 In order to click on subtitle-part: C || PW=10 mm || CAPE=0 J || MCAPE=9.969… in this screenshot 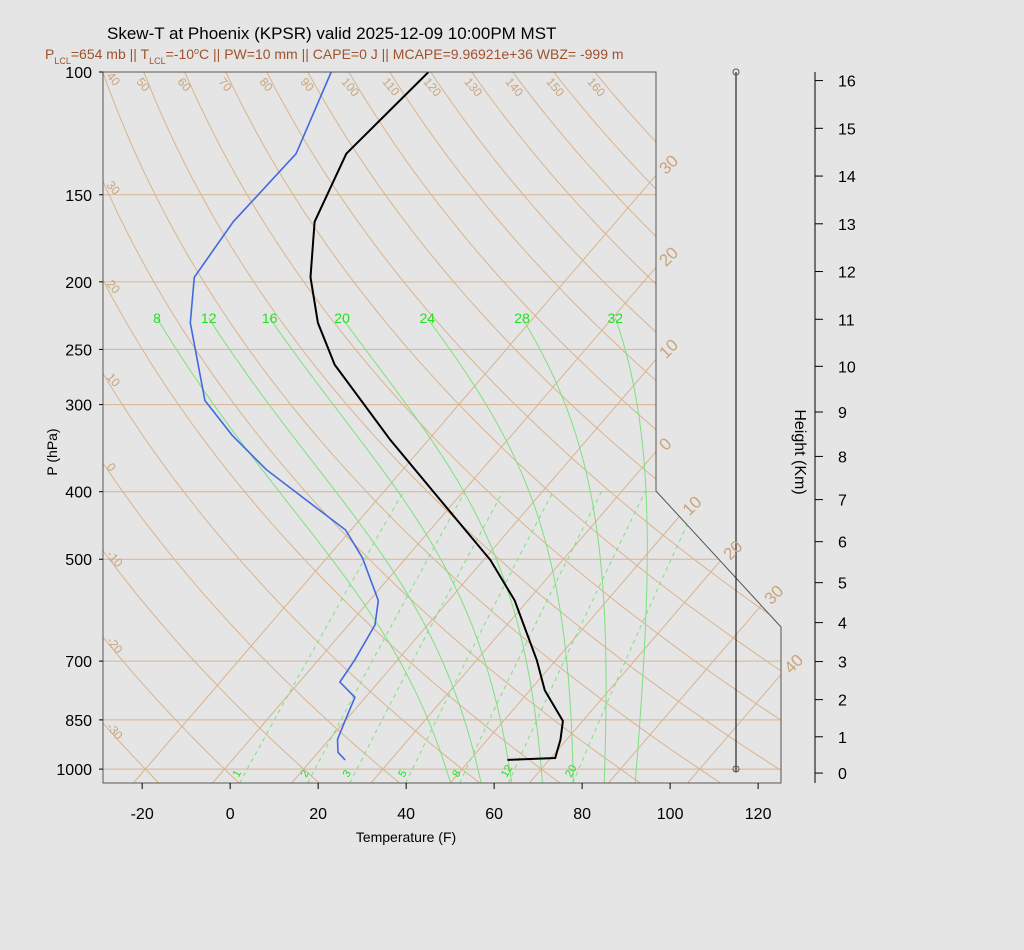, I will do `click(411, 54)`.